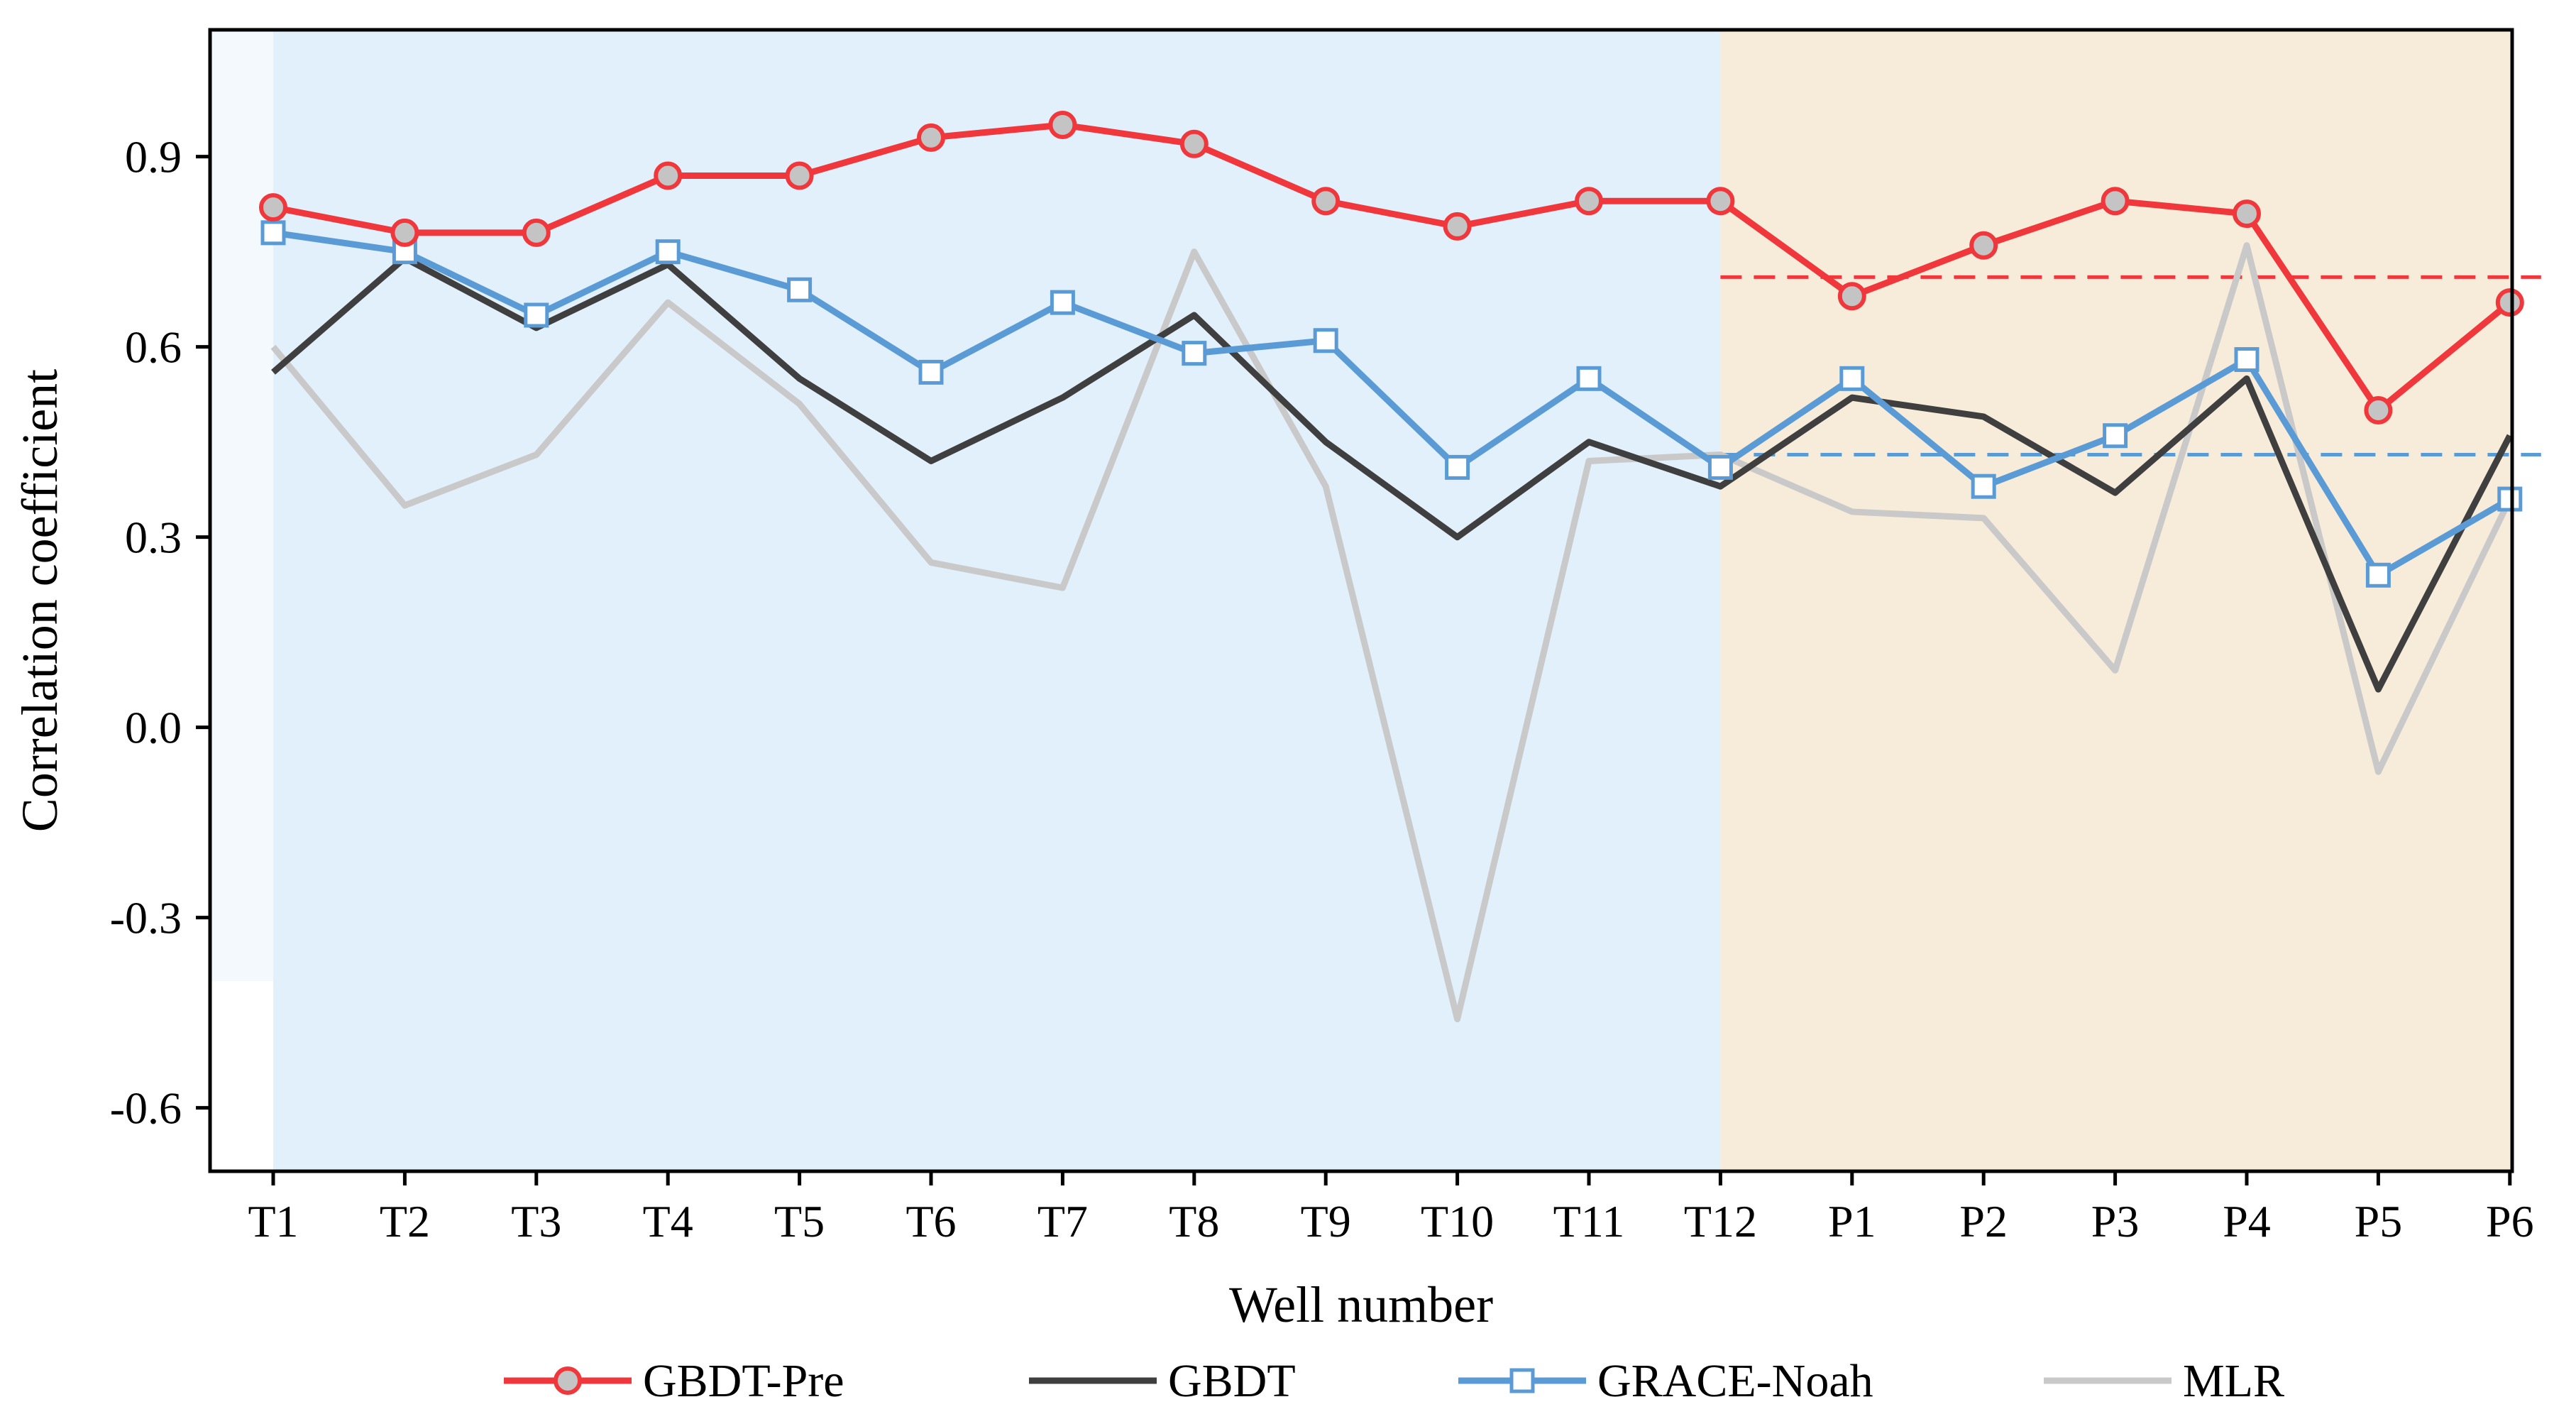 The image size is (2576, 1419). Describe the element at coordinates (536, 315) in the screenshot. I see `point-grace-noah-T3` at that location.